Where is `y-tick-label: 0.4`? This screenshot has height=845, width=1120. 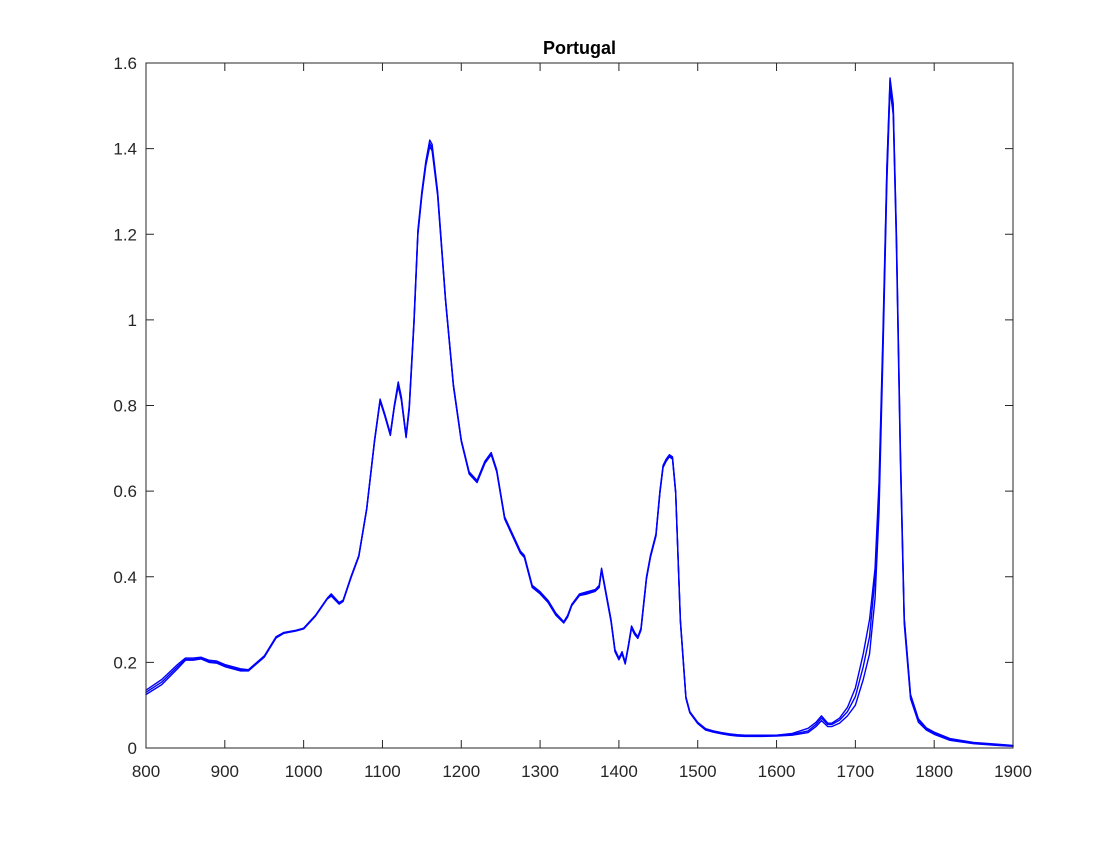
y-tick-label: 0.4 is located at coordinates (125, 577).